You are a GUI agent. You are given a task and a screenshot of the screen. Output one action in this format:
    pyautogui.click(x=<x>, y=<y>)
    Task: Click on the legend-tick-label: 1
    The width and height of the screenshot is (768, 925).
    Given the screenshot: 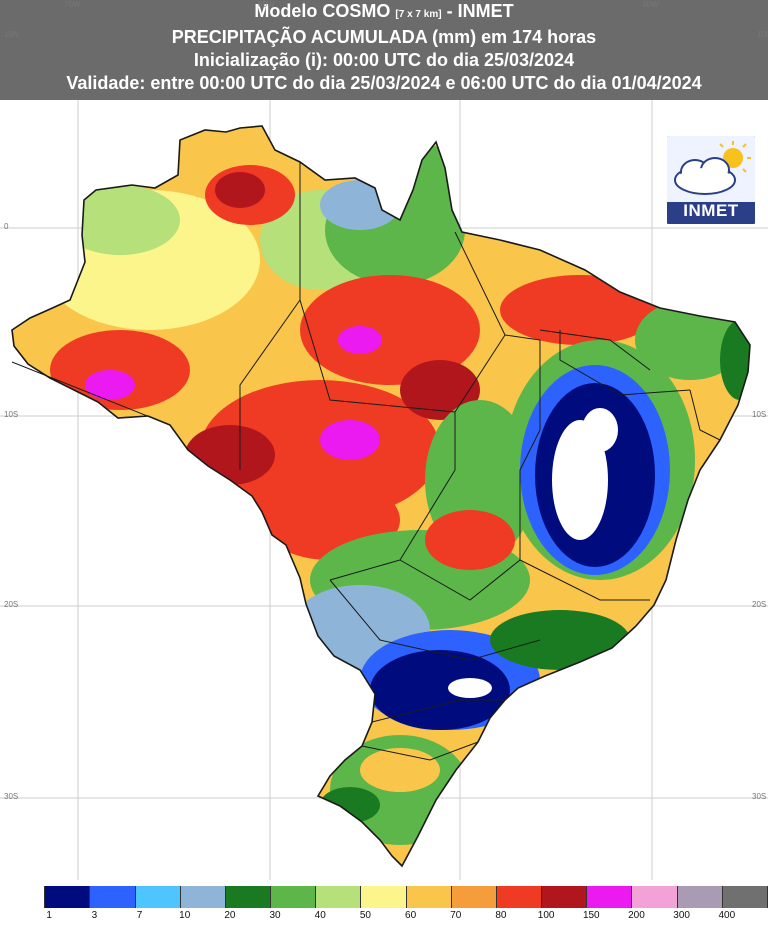 What is the action you would take?
    pyautogui.click(x=49, y=915)
    